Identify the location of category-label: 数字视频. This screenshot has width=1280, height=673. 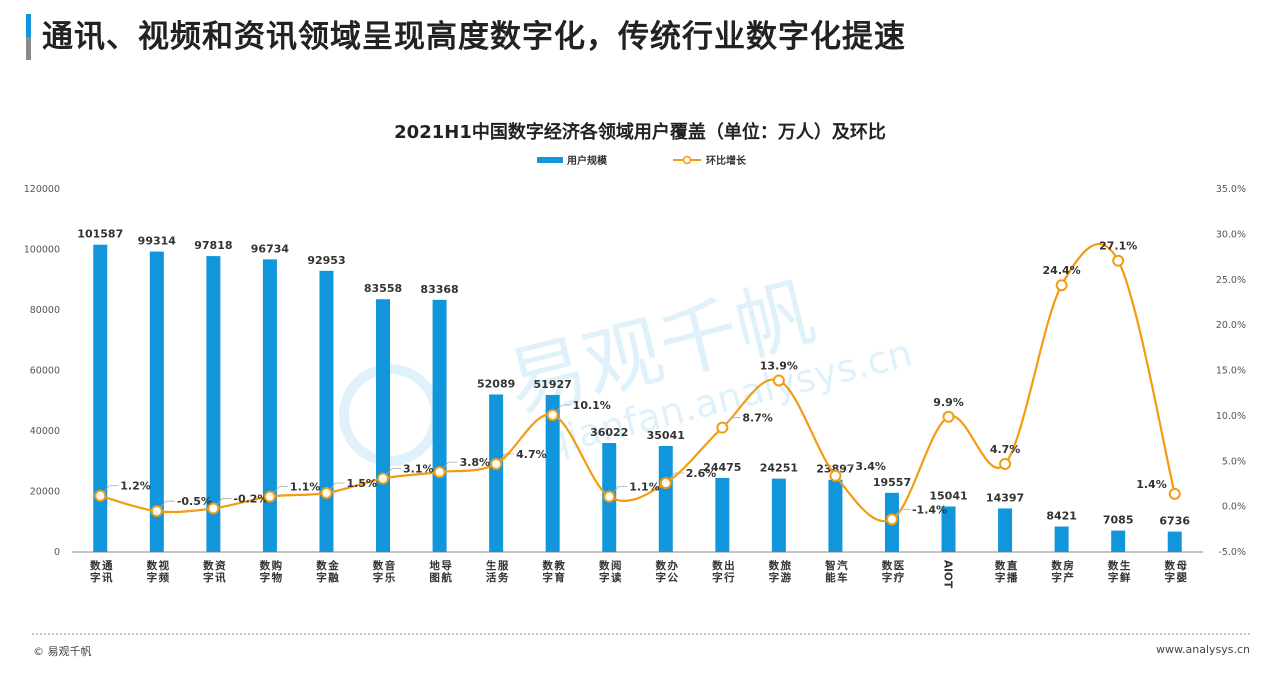
(158, 571).